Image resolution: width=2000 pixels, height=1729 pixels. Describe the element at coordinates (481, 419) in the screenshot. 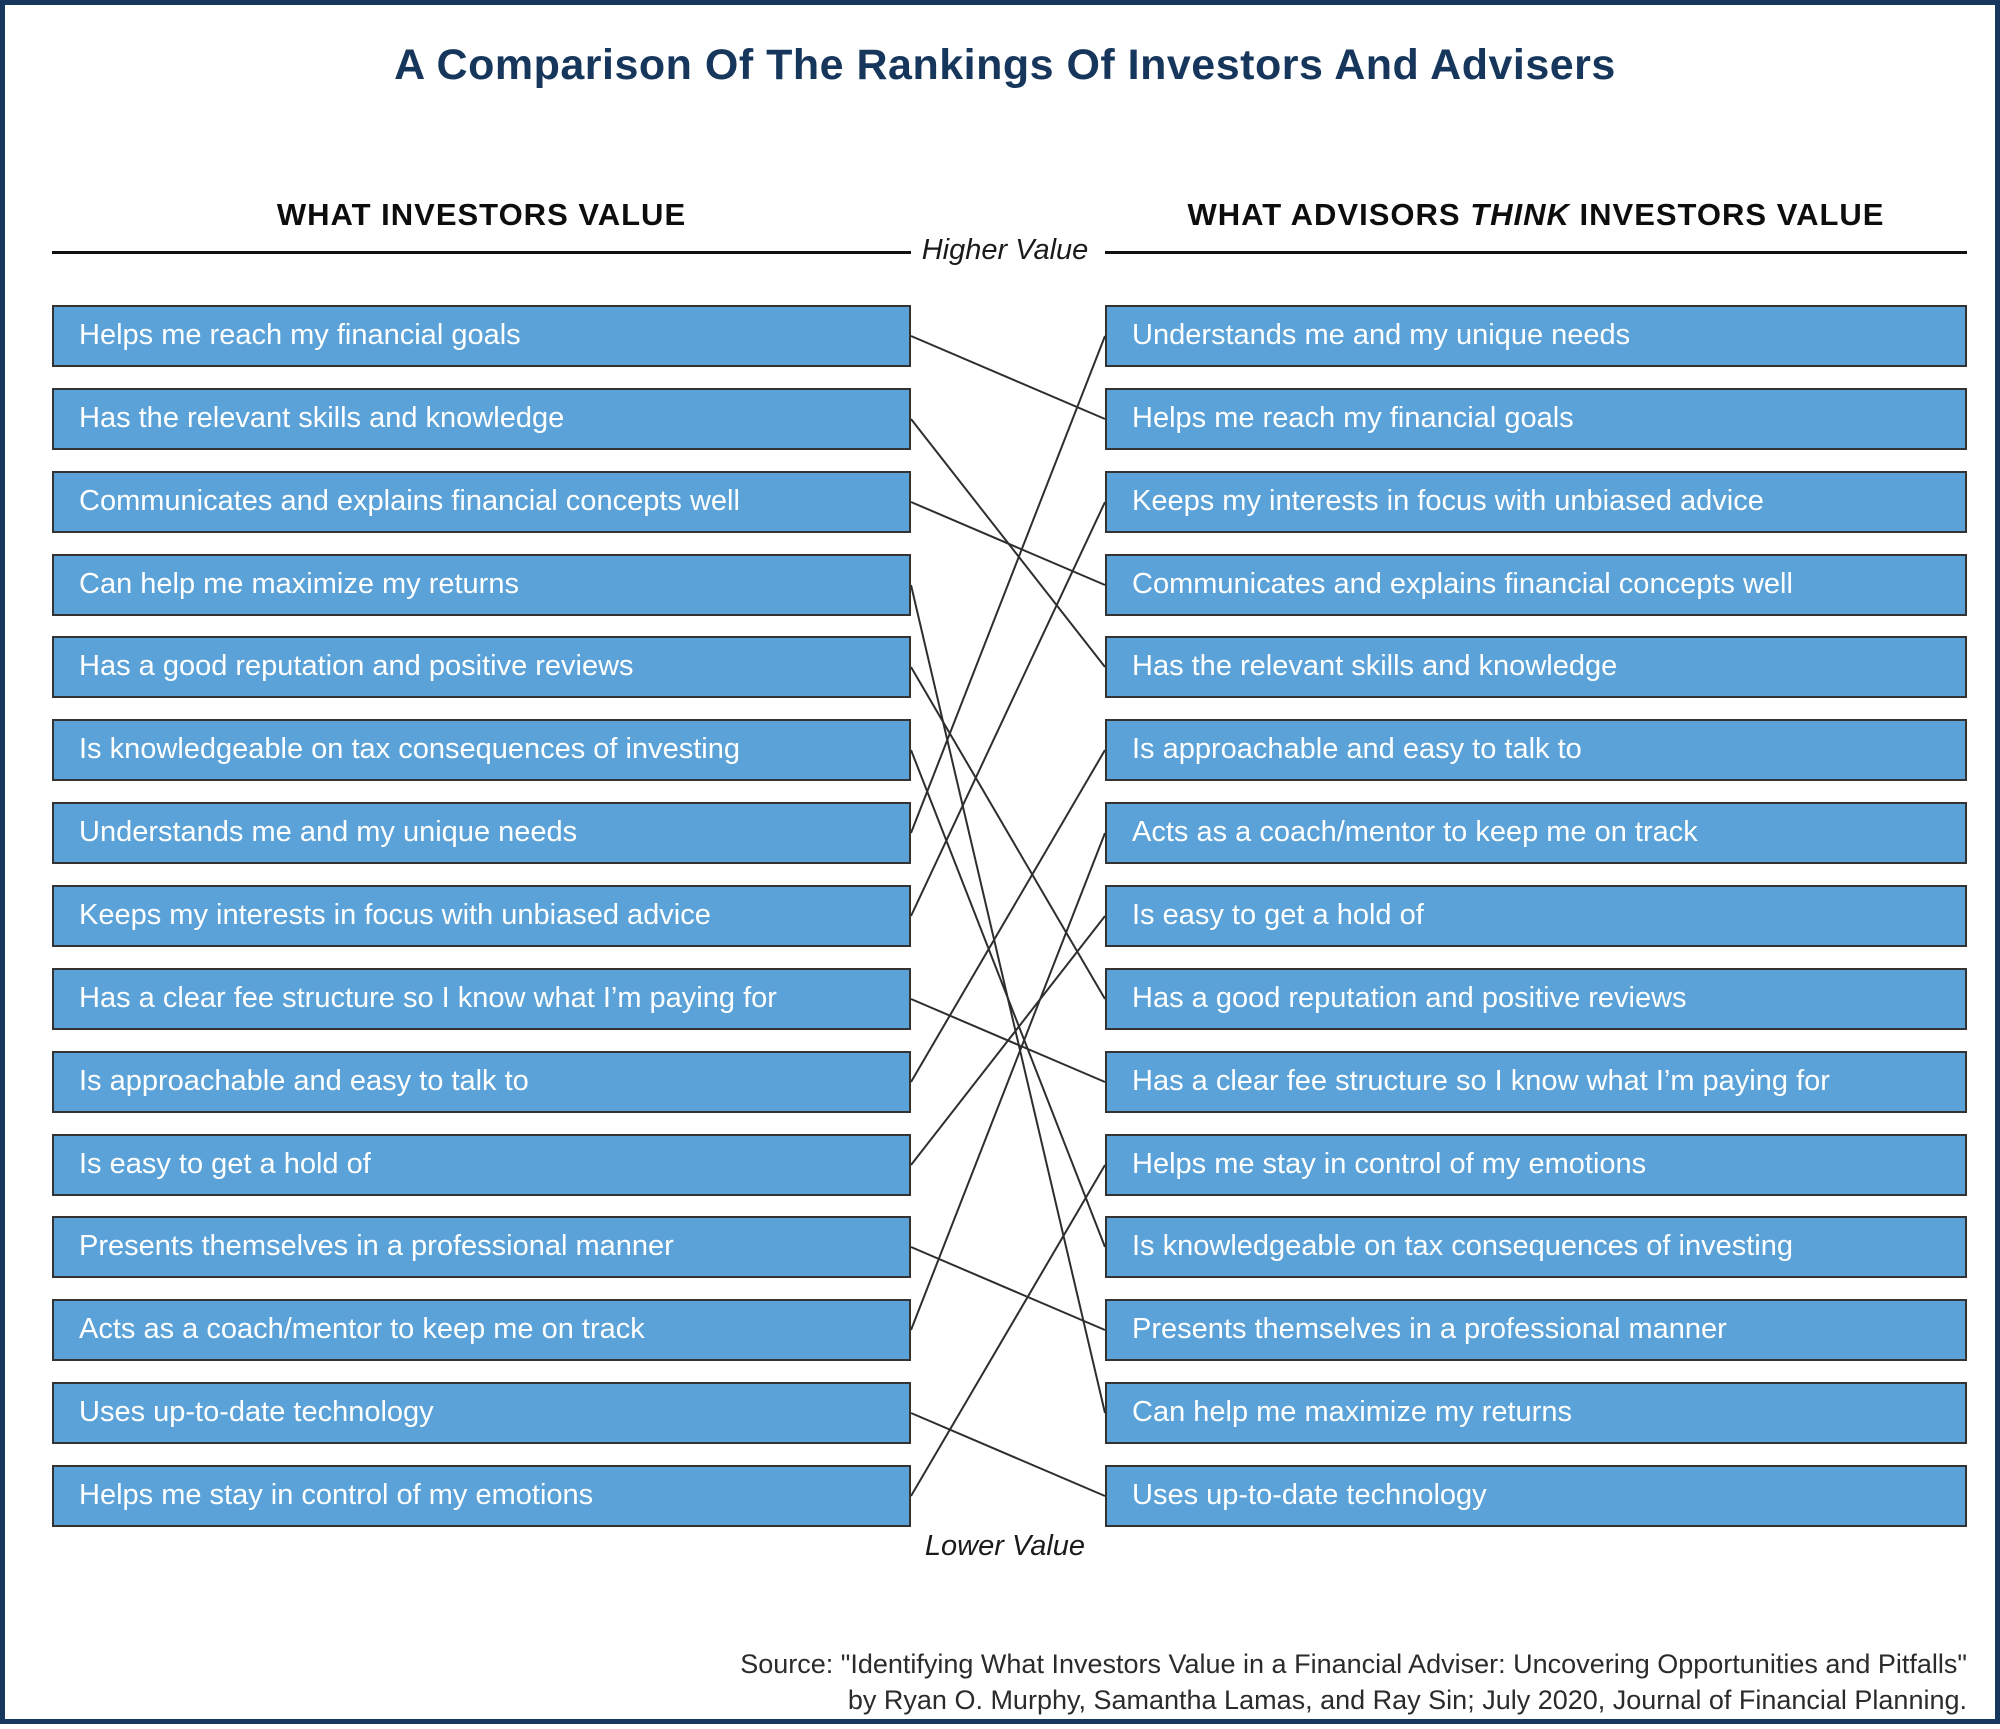

I see `investor-bar: Has the relevant skills and knowledge` at that location.